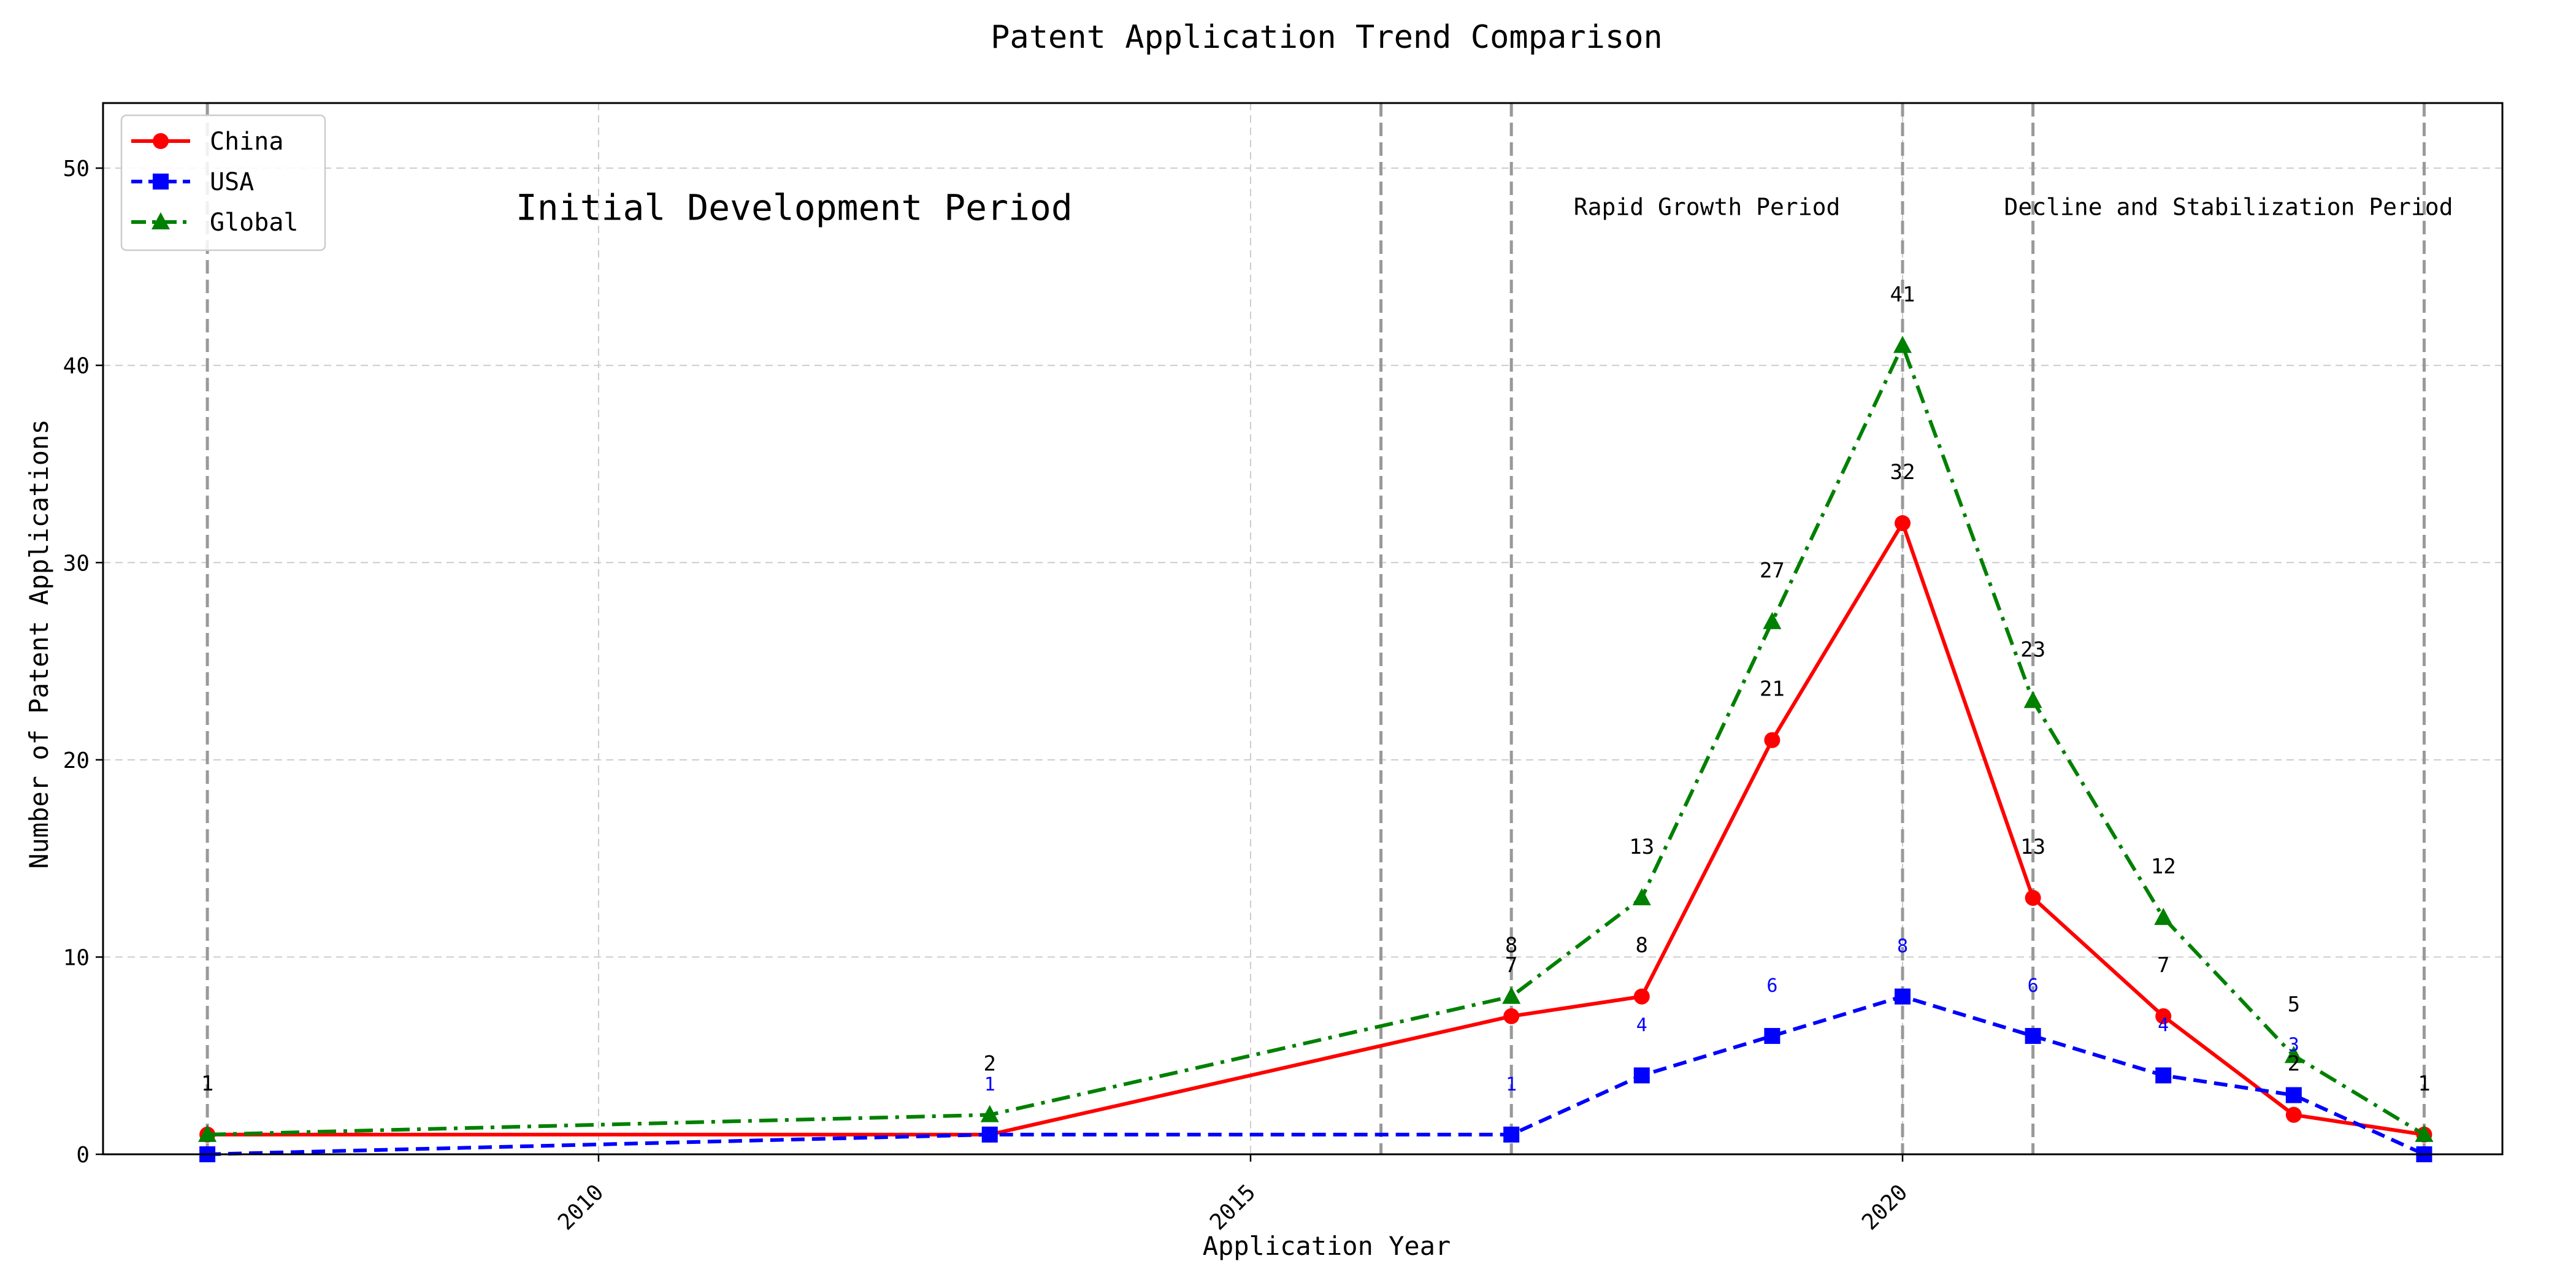 The width and height of the screenshot is (2576, 1288). Describe the element at coordinates (2032, 847) in the screenshot. I see `data-label-china: 13` at that location.